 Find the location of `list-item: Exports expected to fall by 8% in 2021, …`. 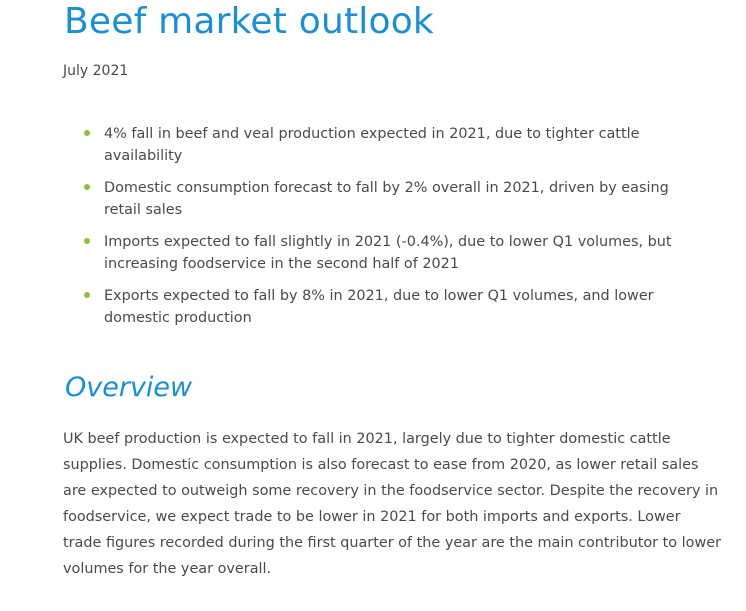

list-item: Exports expected to fall by 8% in 2021, … is located at coordinates (394, 307).